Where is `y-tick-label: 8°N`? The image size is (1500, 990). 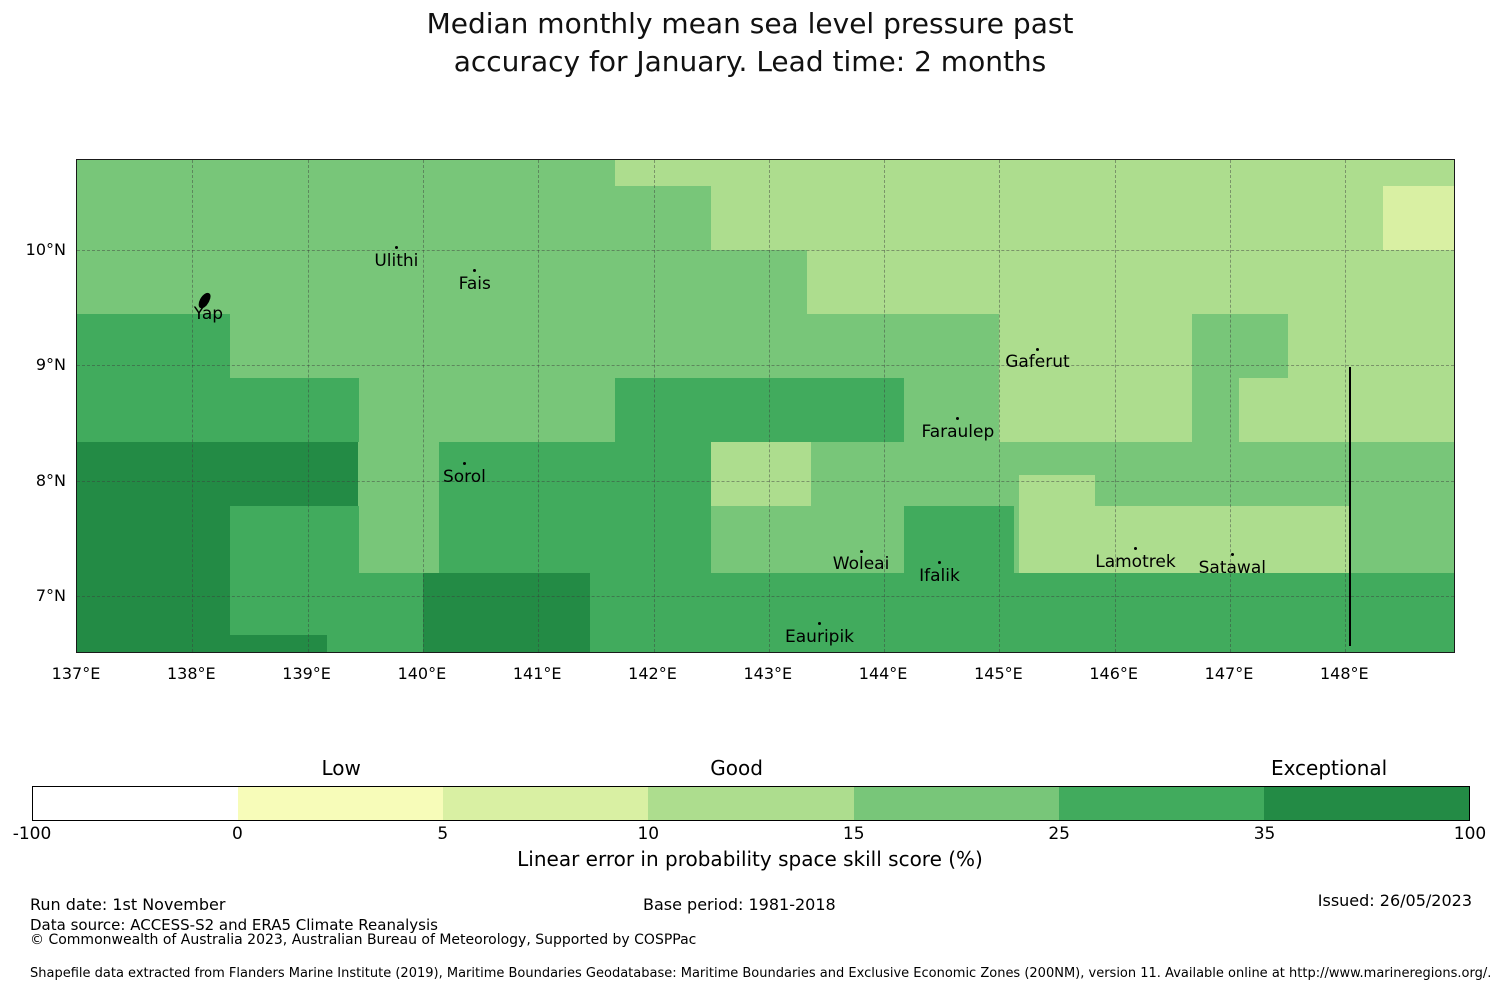
y-tick-label: 8°N is located at coordinates (50, 480).